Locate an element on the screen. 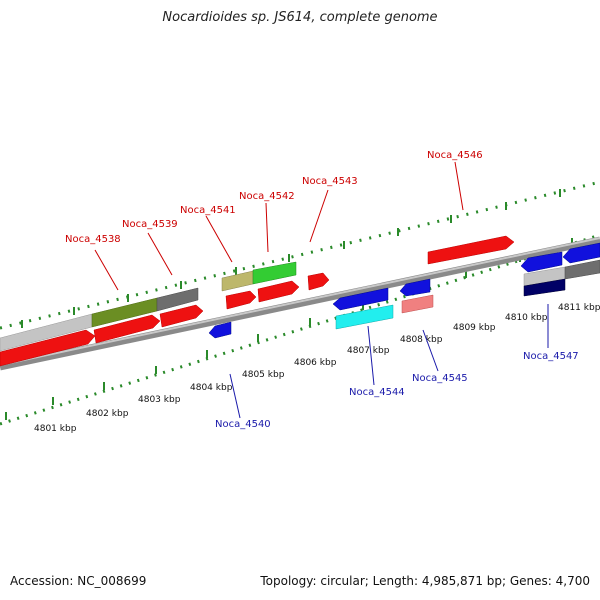 This screenshot has height=600, width=600. right-gene-tracks is located at coordinates (466, 282).